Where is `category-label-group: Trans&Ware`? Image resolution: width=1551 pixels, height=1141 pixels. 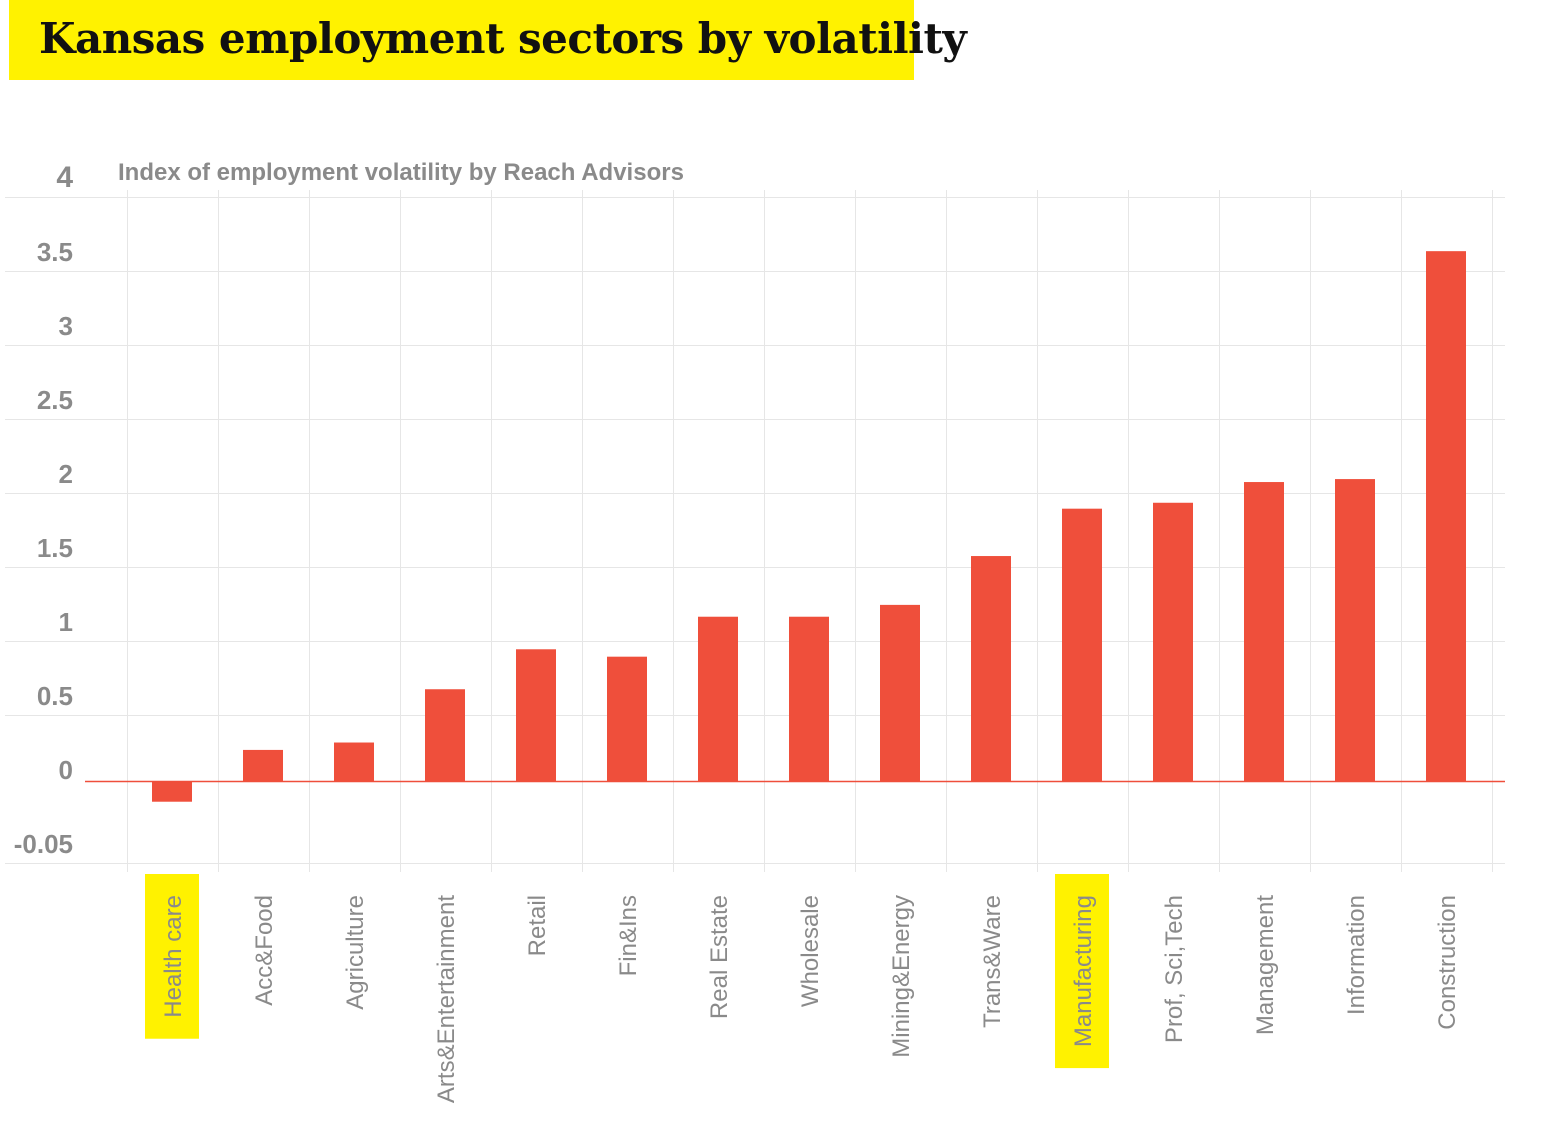 category-label-group: Trans&Ware is located at coordinates (992, 961).